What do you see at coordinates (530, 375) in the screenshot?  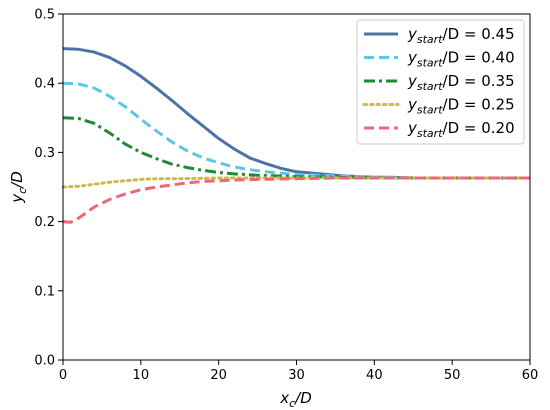 I see `x-tick-label: 60` at bounding box center [530, 375].